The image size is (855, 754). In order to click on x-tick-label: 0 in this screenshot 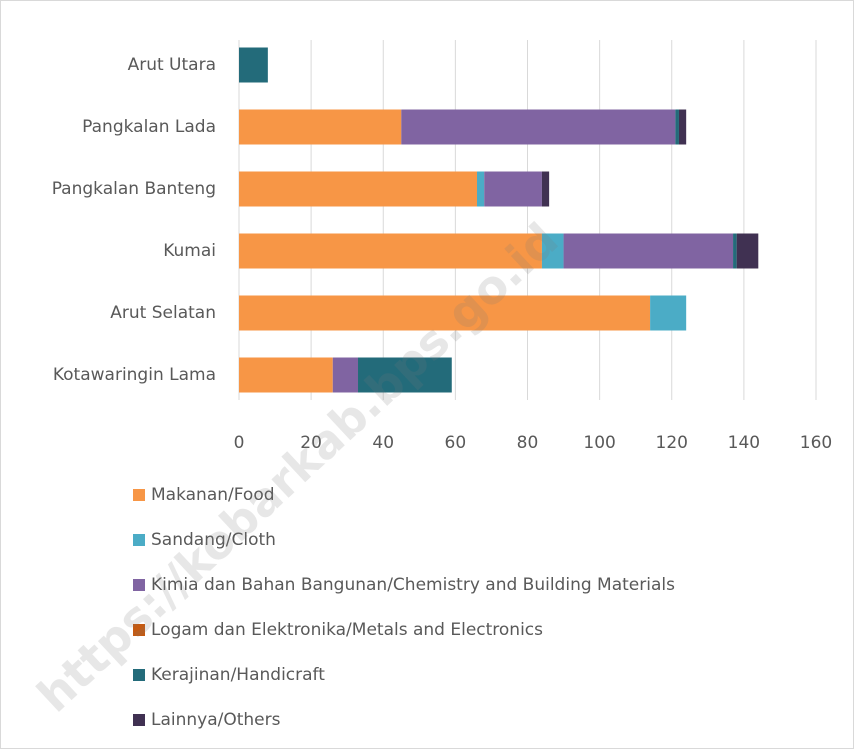, I will do `click(239, 443)`.